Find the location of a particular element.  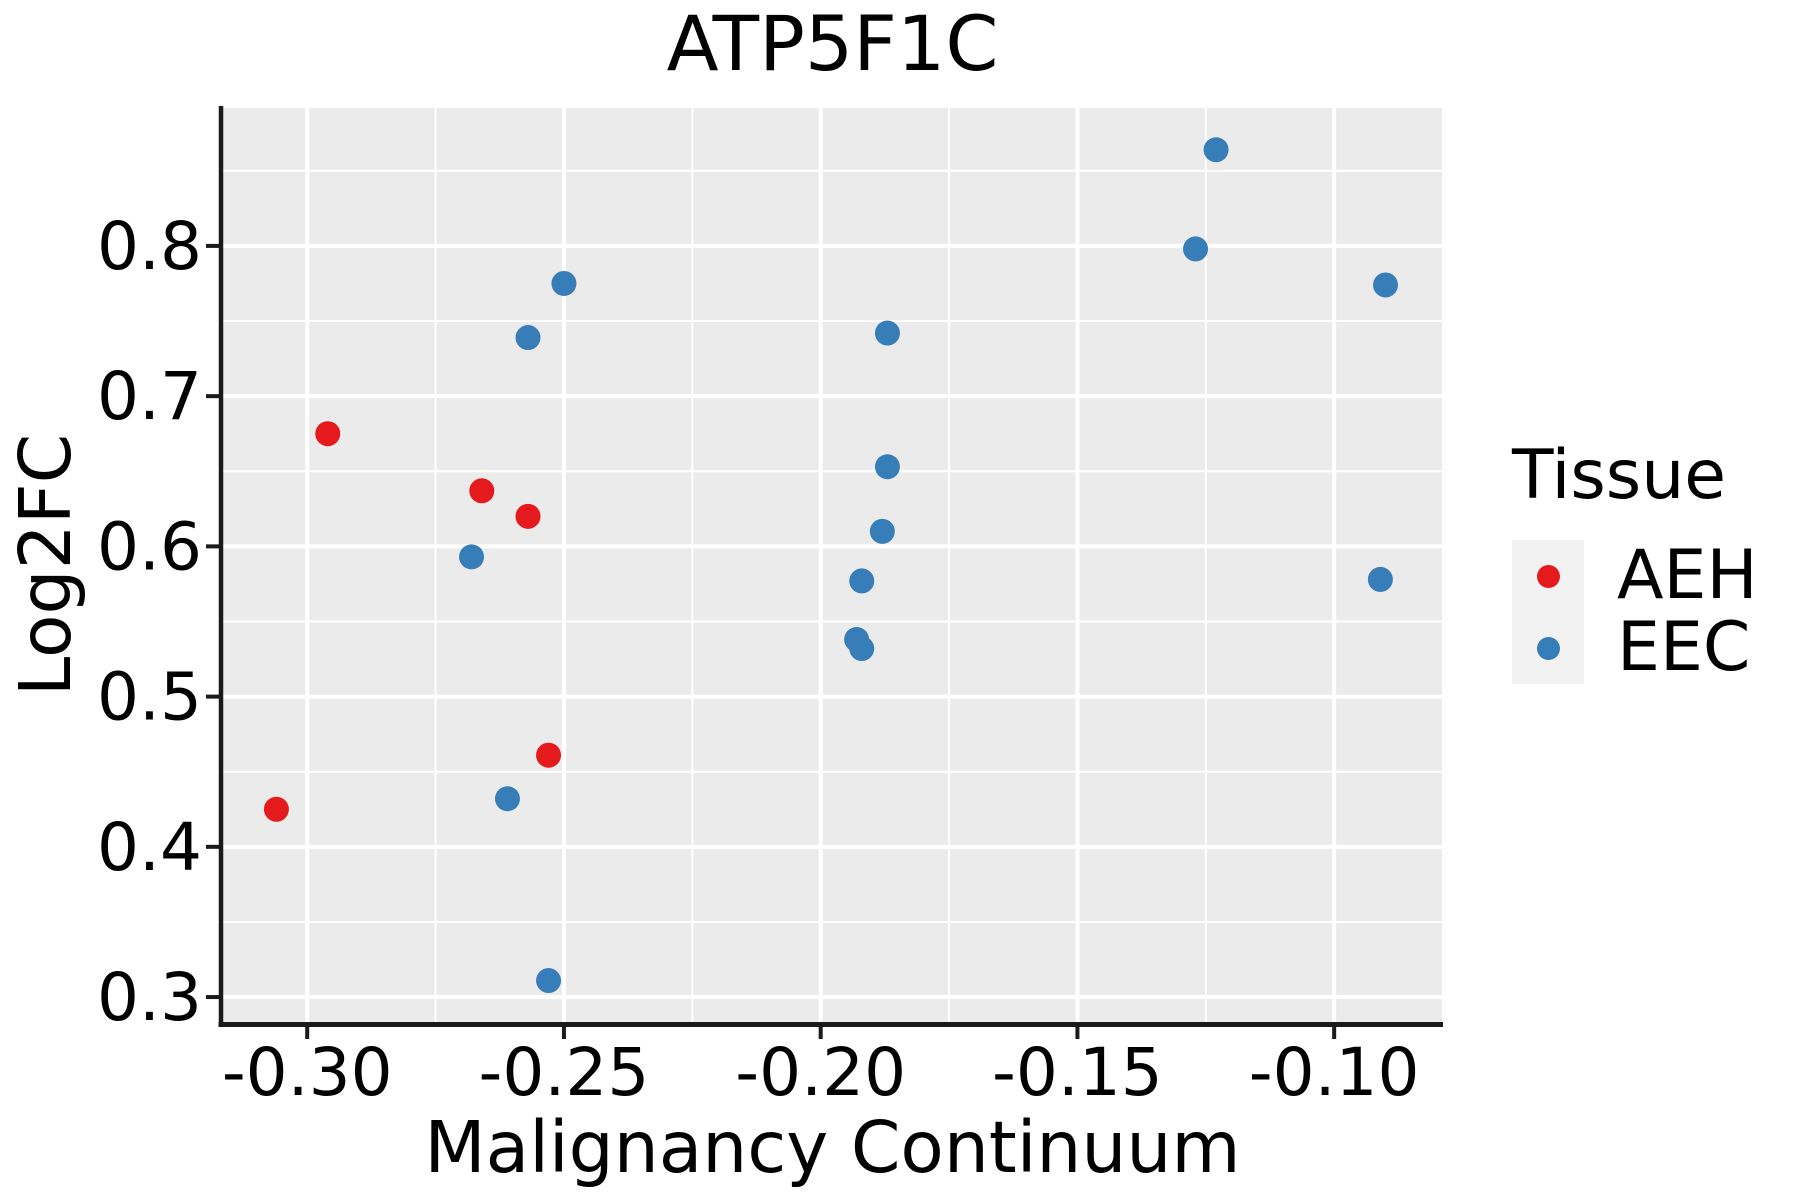

y-tick-label: 0.5 is located at coordinates (149, 697).